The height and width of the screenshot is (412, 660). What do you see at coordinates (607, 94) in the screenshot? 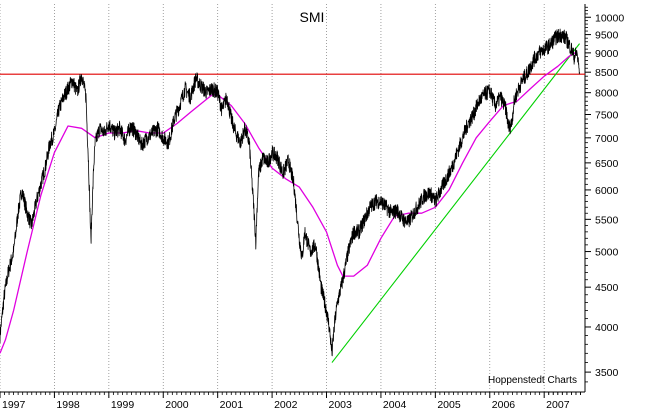
I see `y-tick-label-8000: 8000` at bounding box center [607, 94].